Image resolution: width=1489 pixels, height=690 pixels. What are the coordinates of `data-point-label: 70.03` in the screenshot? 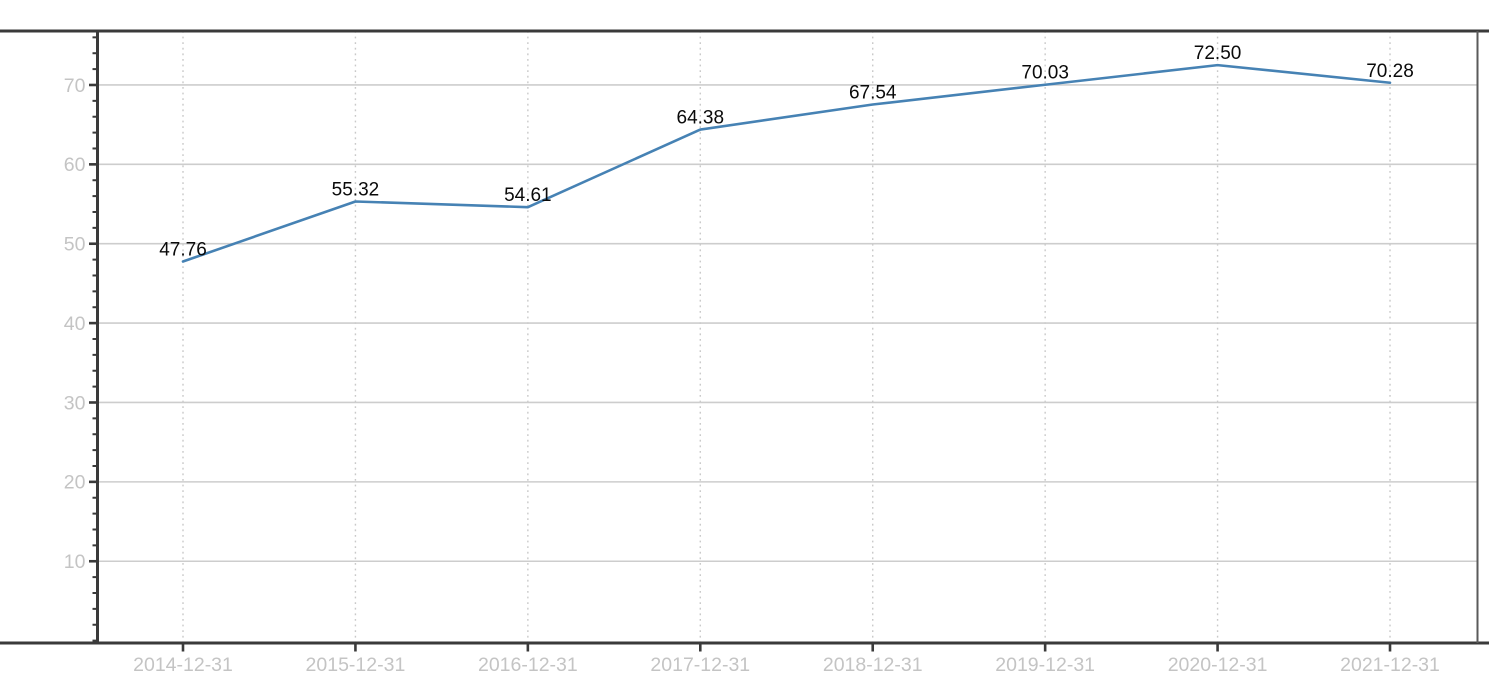 It's located at (1045, 73).